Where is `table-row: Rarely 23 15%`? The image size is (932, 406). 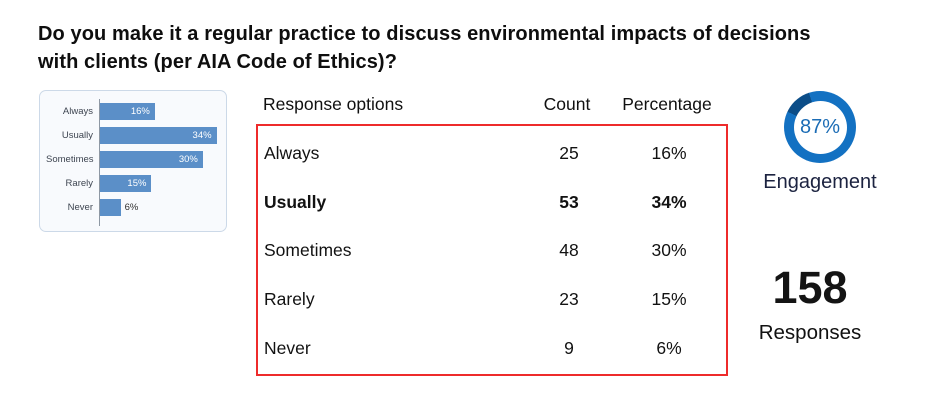
table-row: Rarely 23 15% is located at coordinates (495, 299).